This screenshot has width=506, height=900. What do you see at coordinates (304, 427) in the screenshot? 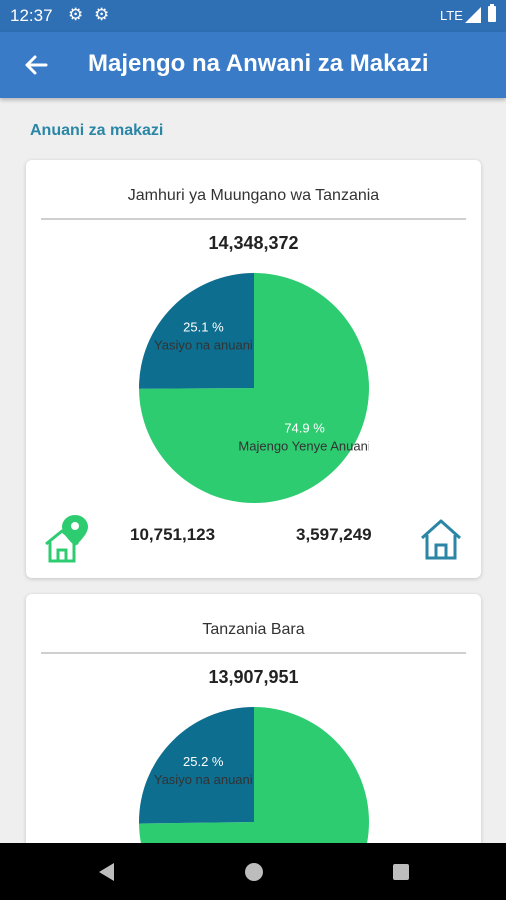
I see `pie-percent-label: 74.9 %` at bounding box center [304, 427].